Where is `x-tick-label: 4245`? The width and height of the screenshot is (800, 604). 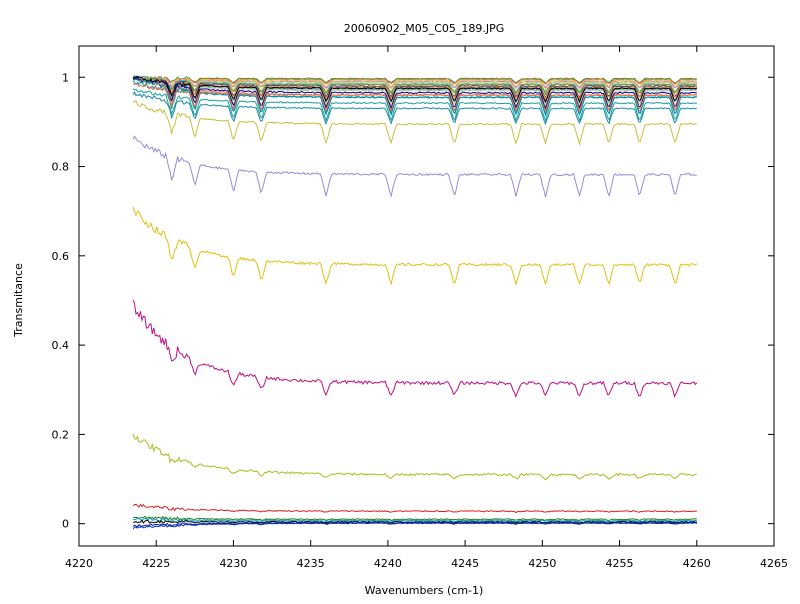
x-tick-label: 4245 is located at coordinates (465, 563).